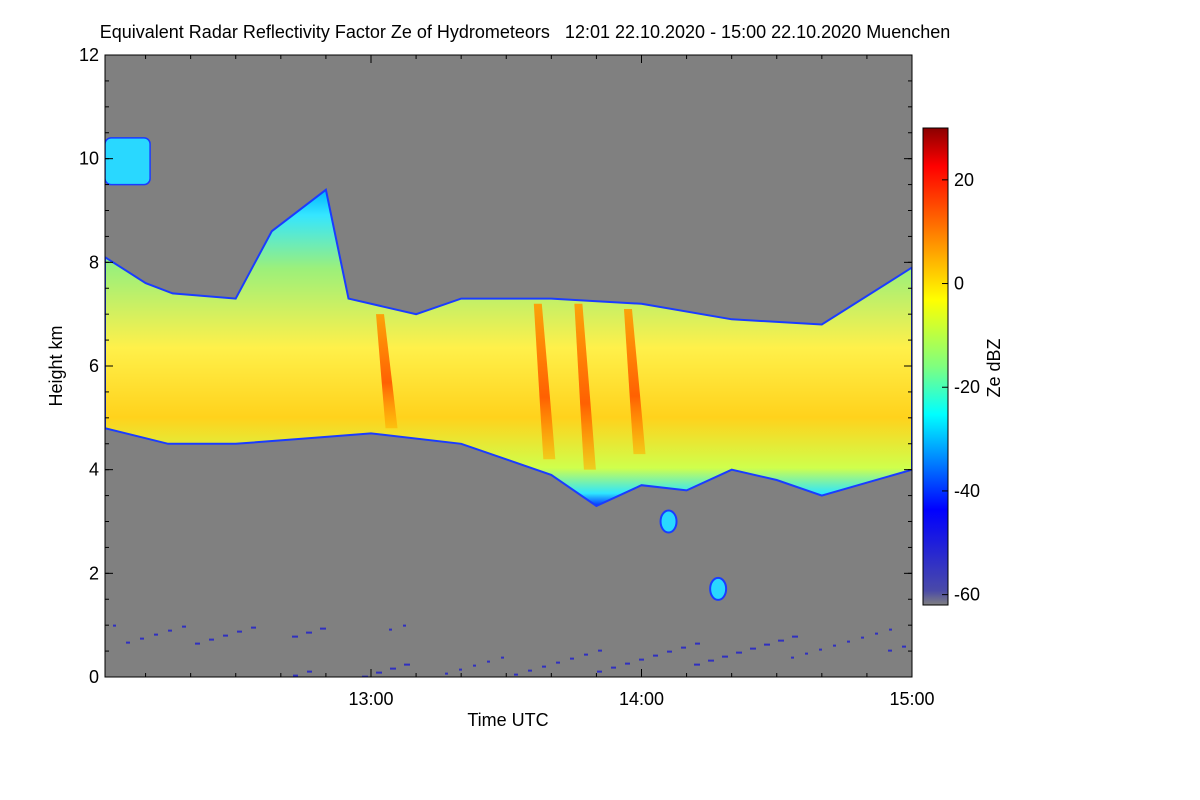  Describe the element at coordinates (128, 161) in the screenshot. I see `cirrus-patch` at that location.